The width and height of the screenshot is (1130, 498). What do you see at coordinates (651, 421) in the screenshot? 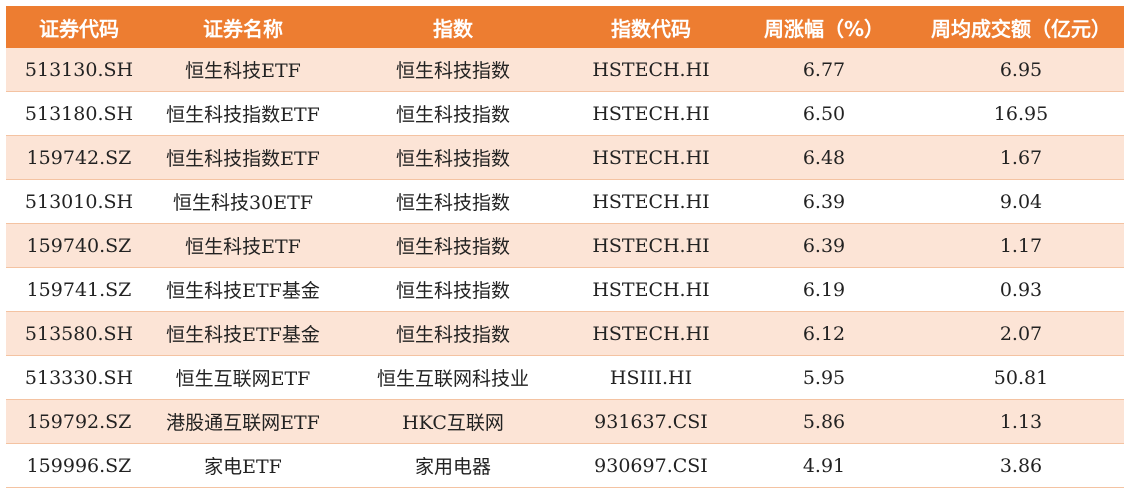
I see `cell-index-code: 931637.CSI` at bounding box center [651, 421].